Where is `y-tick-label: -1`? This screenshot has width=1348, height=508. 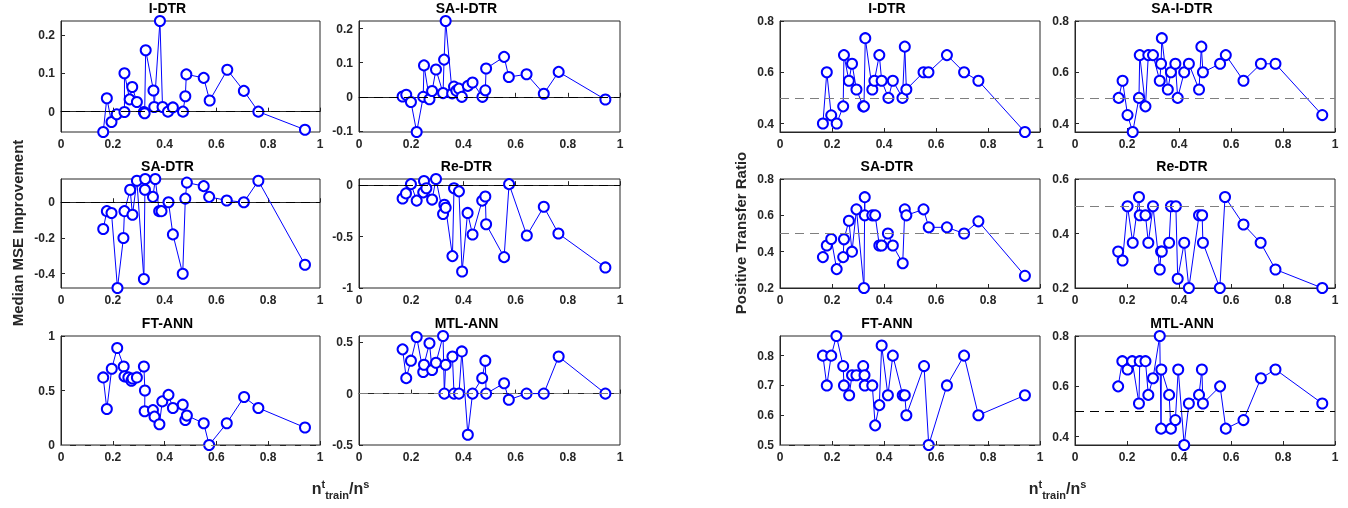
y-tick-label: -1 is located at coordinates (348, 288).